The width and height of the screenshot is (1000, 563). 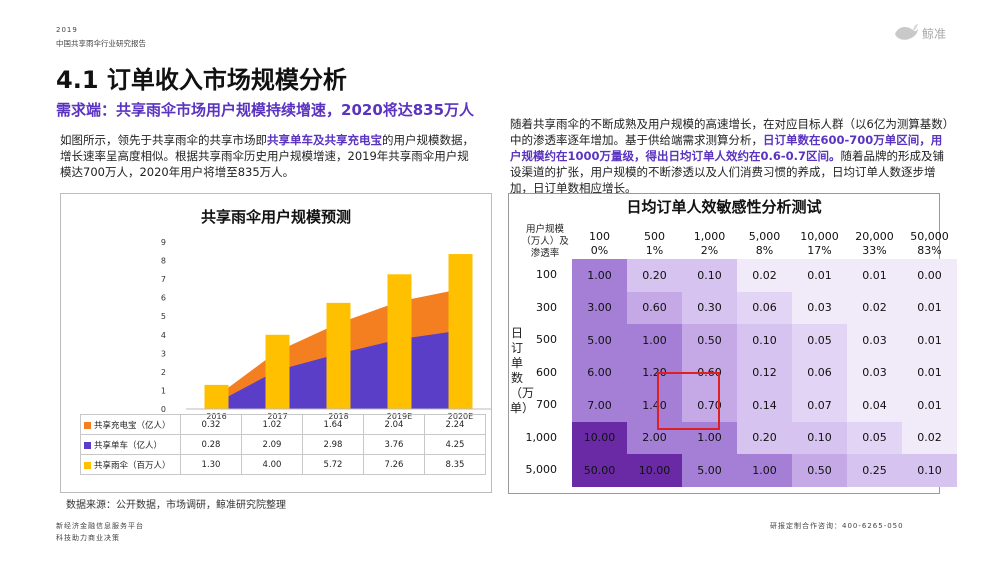 I want to click on matrix-corner-label: 用户规模 （万人）及 渗透率, so click(x=545, y=242).